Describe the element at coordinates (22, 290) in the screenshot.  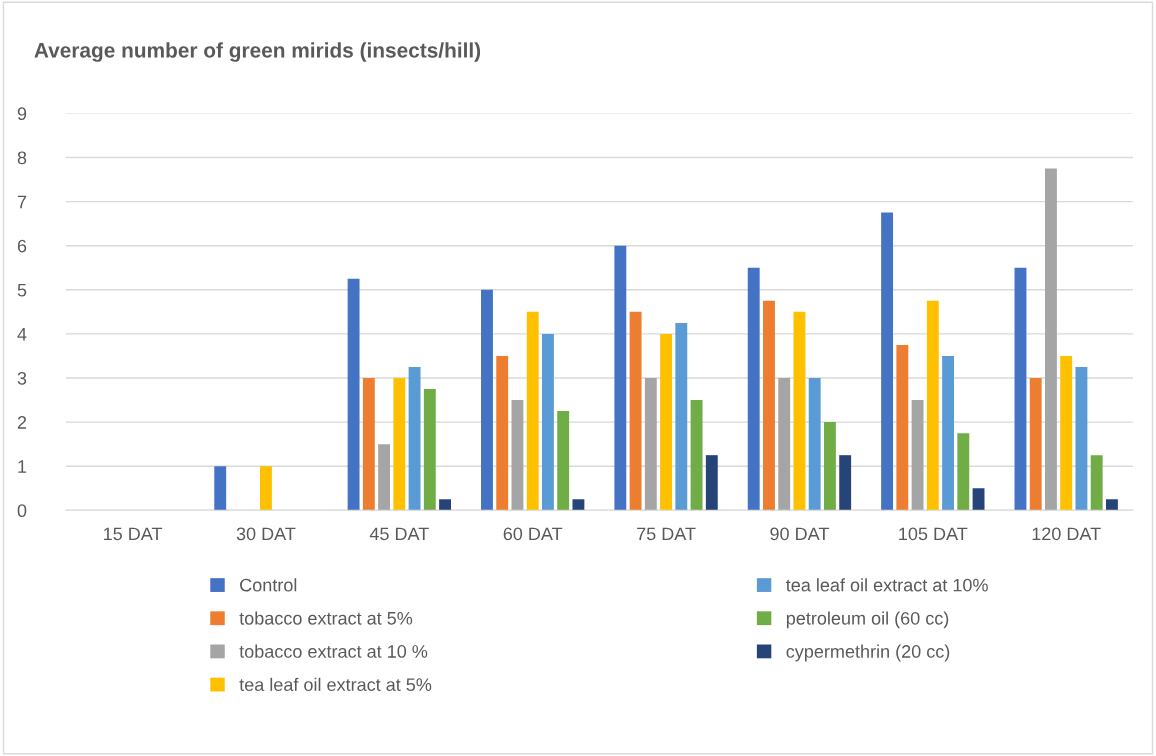
I see `y-tick-label: 5` at that location.